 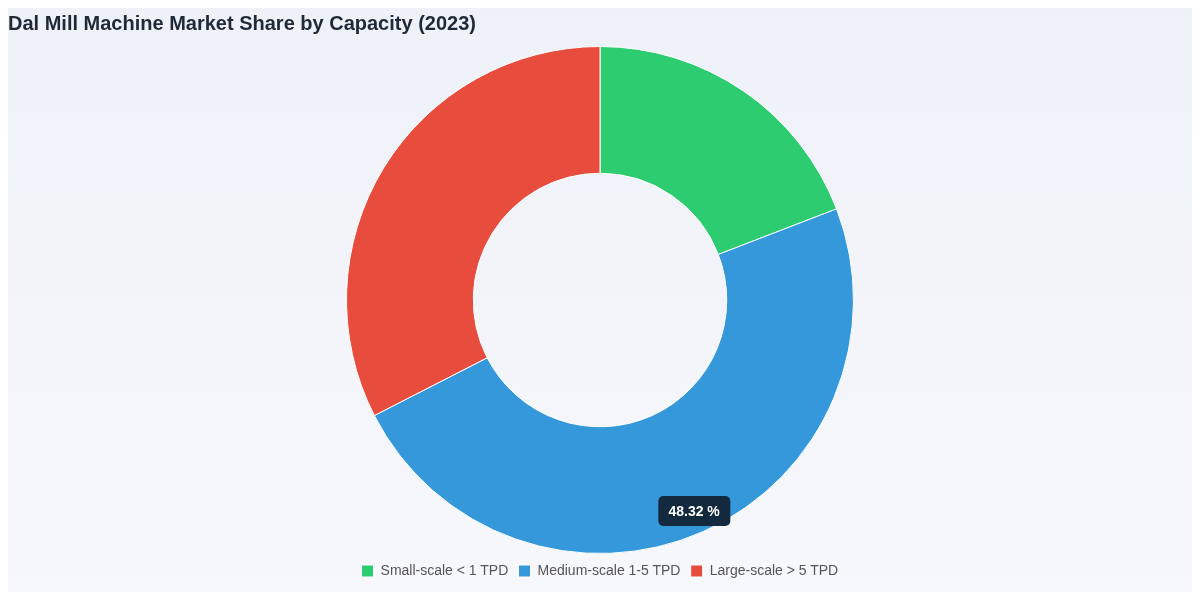 I want to click on legend-label: Medium-scale 1-5 TPD, so click(x=609, y=569).